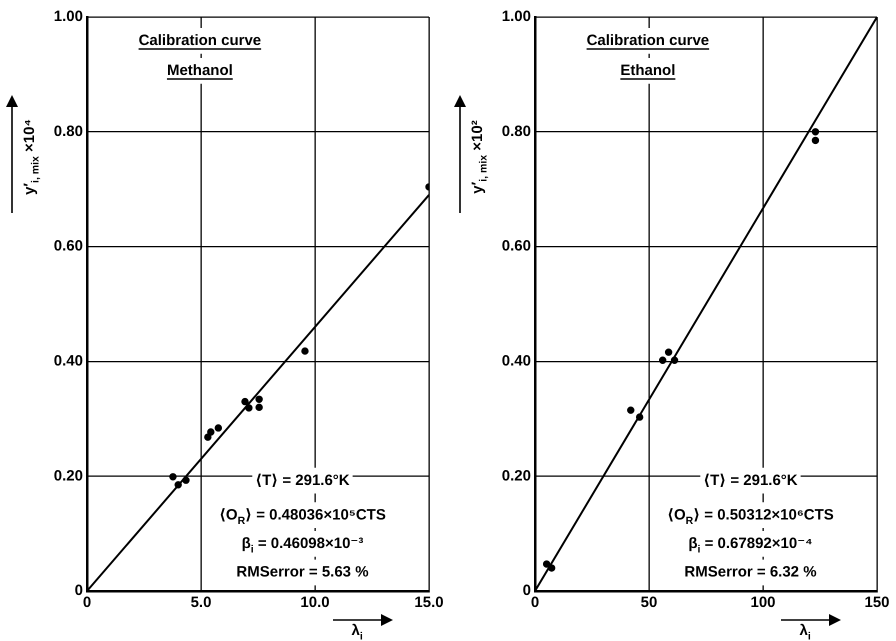  What do you see at coordinates (199, 70) in the screenshot?
I see `text: Methanol` at bounding box center [199, 70].